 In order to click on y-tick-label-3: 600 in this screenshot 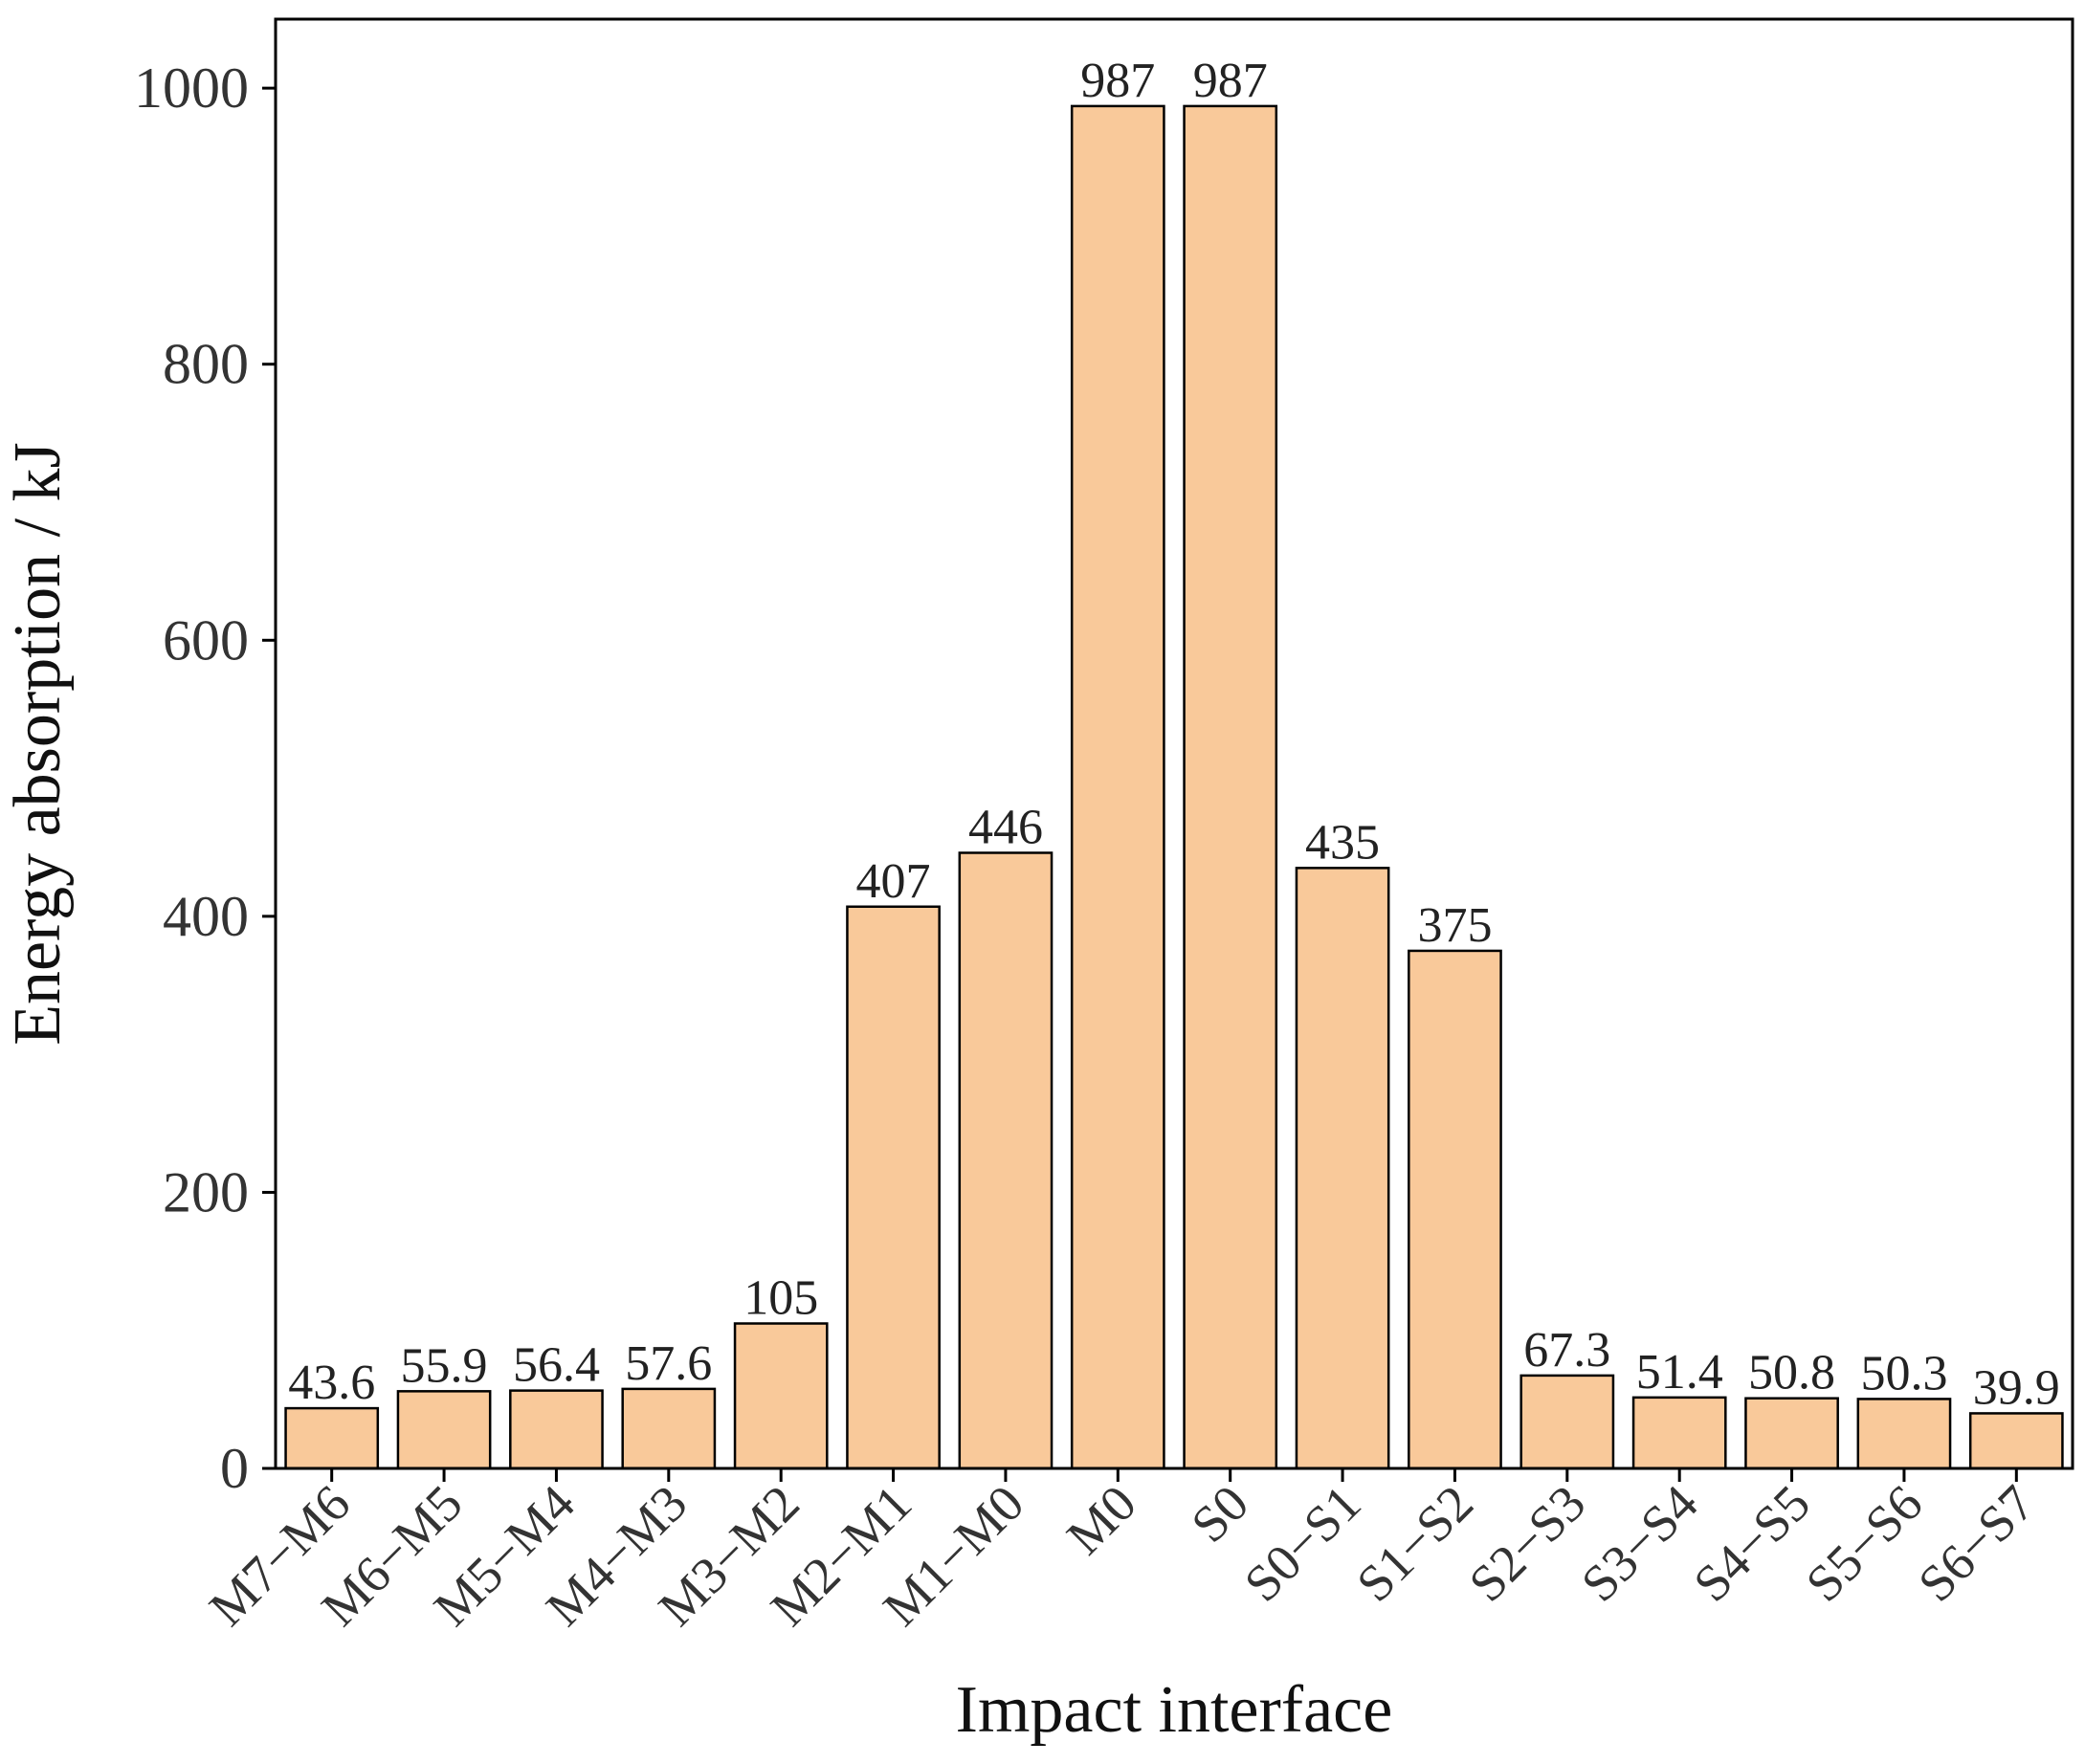, I will do `click(206, 640)`.